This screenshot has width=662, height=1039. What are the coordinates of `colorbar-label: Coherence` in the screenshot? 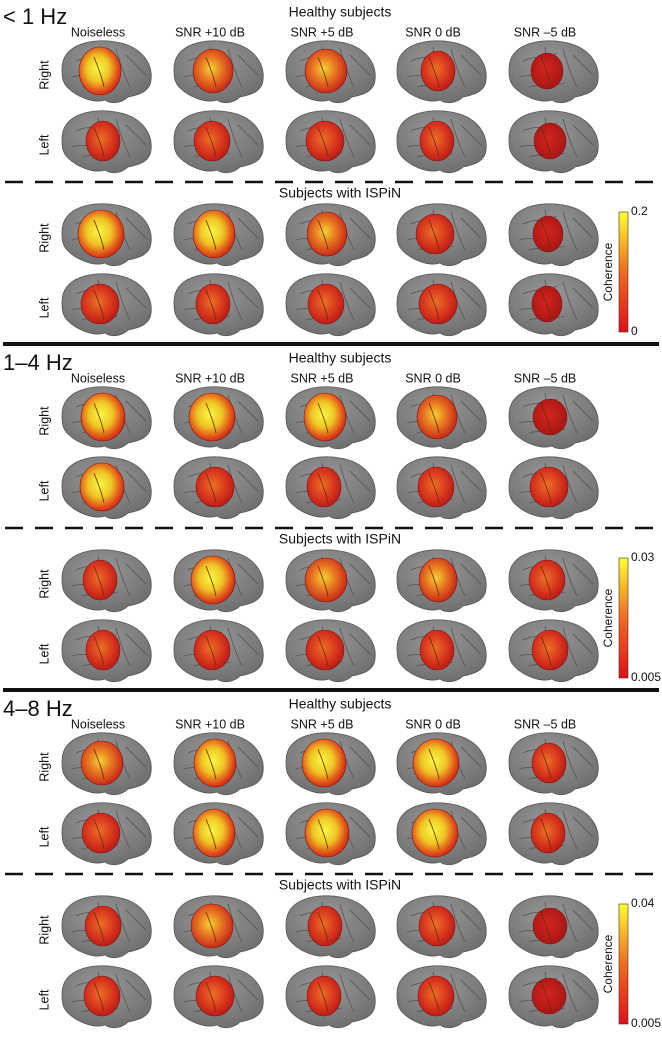 It's located at (608, 271).